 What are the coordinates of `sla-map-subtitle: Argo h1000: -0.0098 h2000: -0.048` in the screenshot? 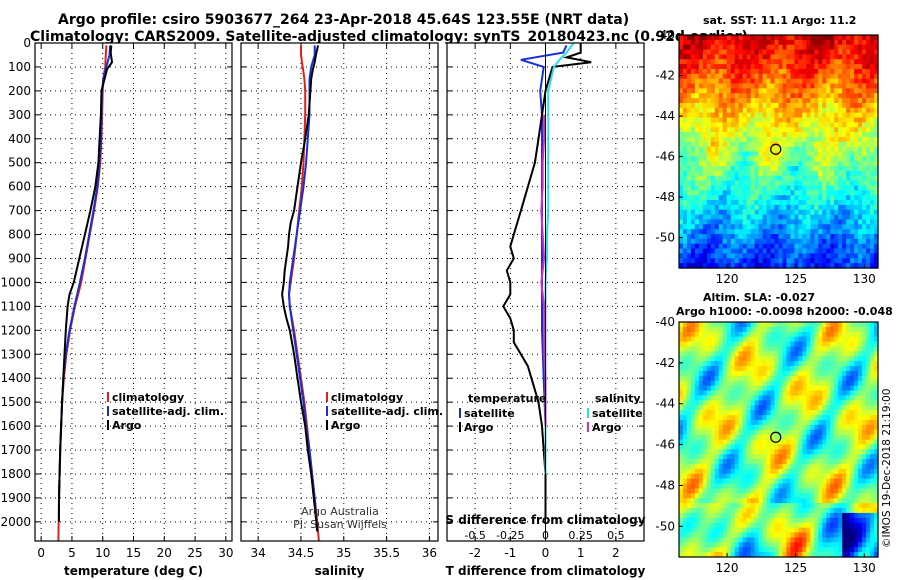 It's located at (784, 311).